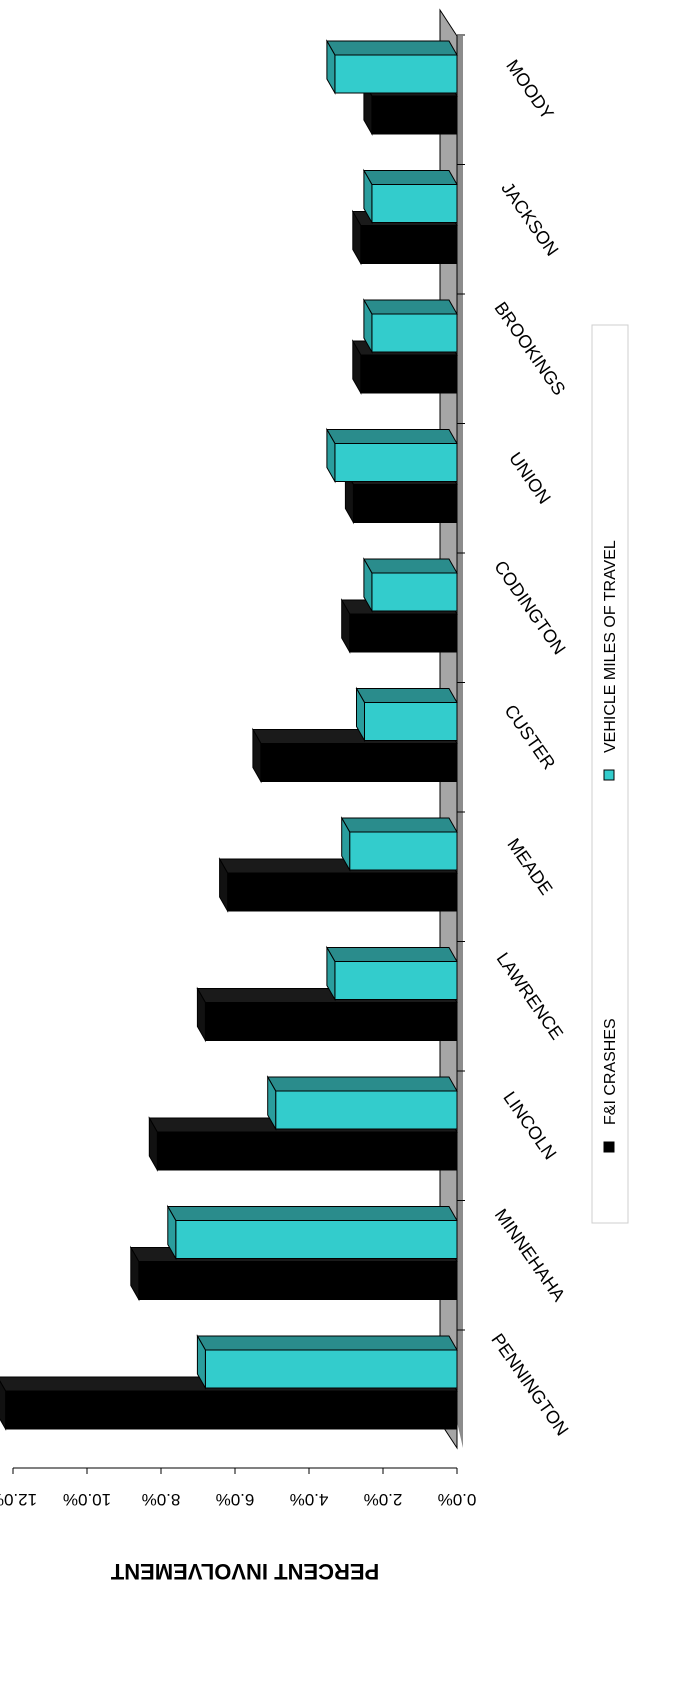 This screenshot has height=1701, width=683. What do you see at coordinates (316, 1239) in the screenshot?
I see `bar-vmt-minnehaha-face` at bounding box center [316, 1239].